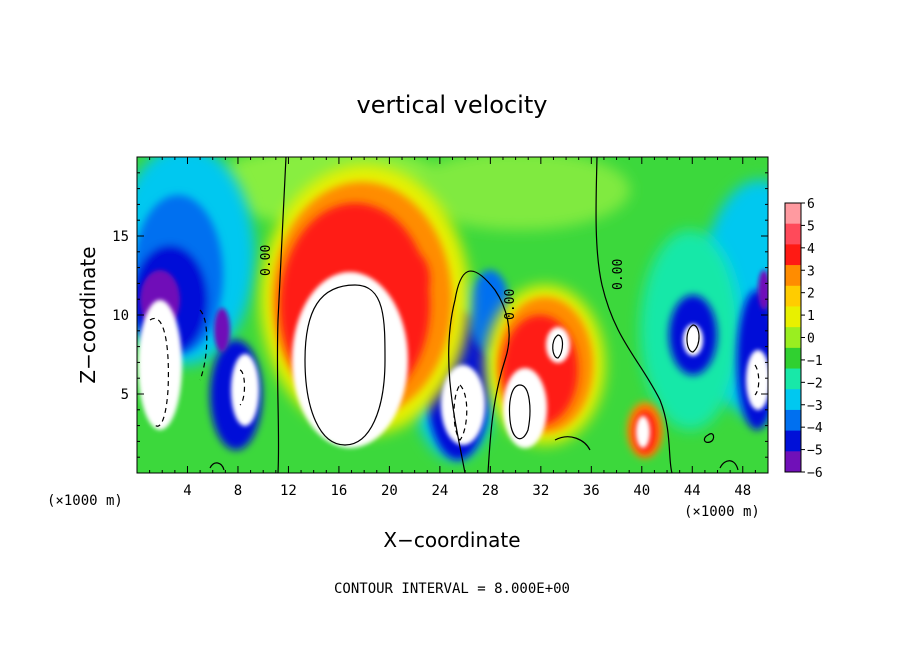  Describe the element at coordinates (452, 105) in the screenshot. I see `chart-title: vertical velocity` at that location.